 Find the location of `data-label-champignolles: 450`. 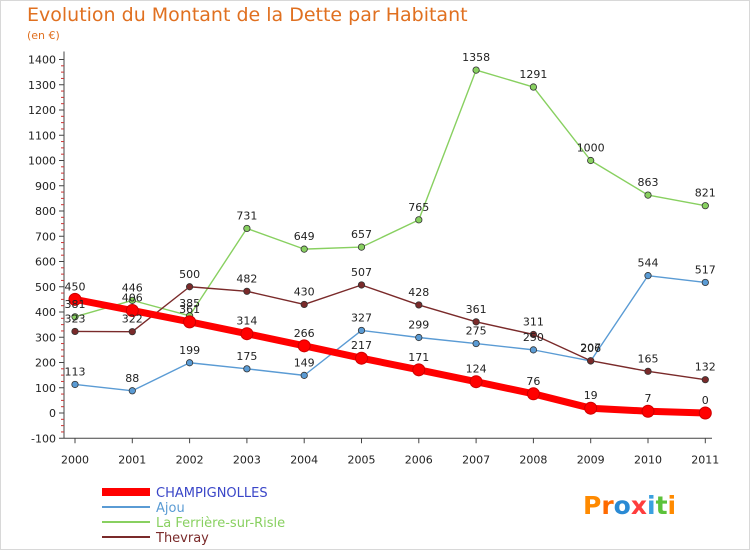

data-label-champignolles: 450 is located at coordinates (75, 286).